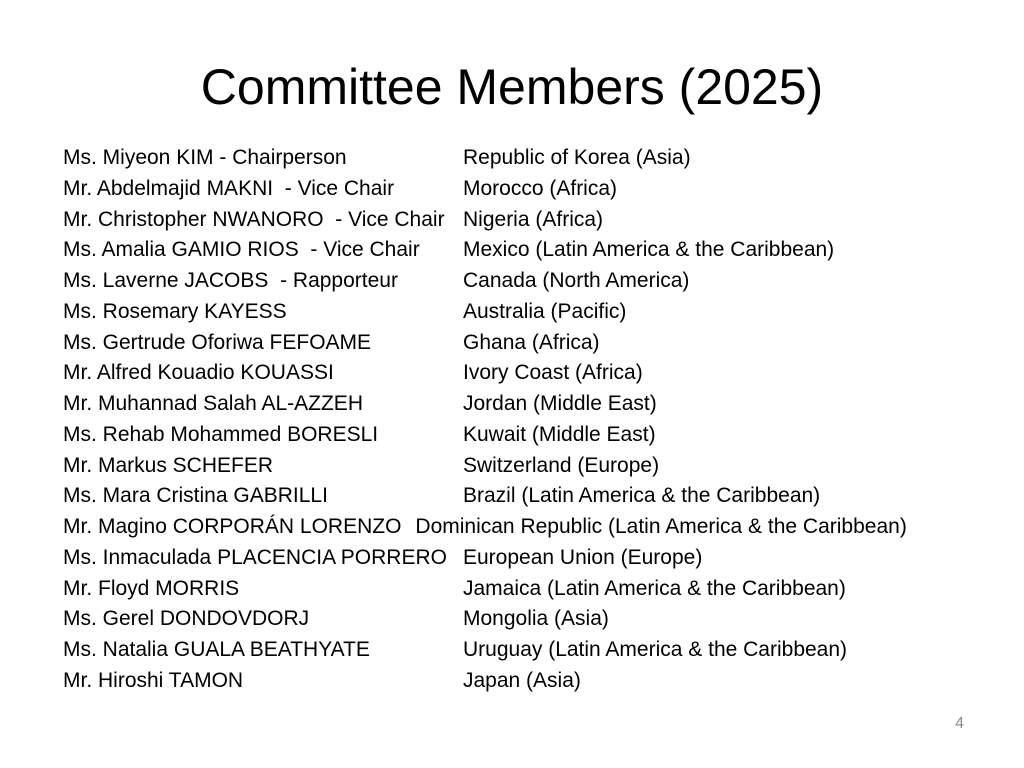 This screenshot has width=1024, height=768. I want to click on member-country: Mexico (Latin America & the Caribbean), so click(649, 250).